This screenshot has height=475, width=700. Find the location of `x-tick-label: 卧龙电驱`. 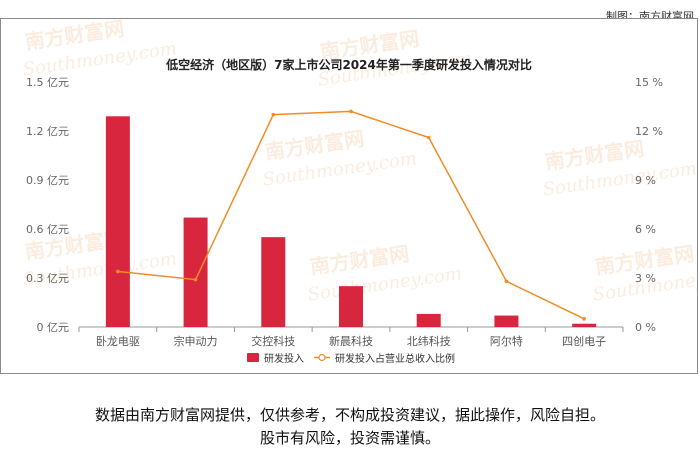

x-tick-label: 卧龙电驱 is located at coordinates (118, 341).